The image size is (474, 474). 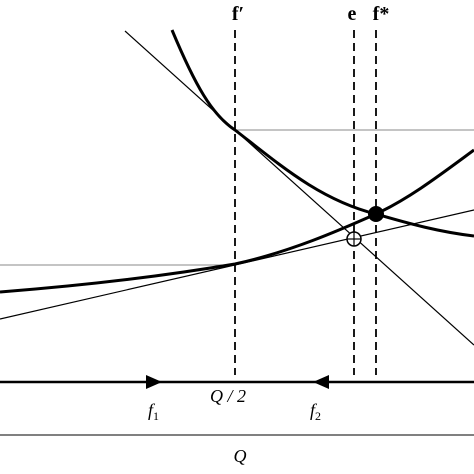 What do you see at coordinates (354, 239) in the screenshot?
I see `equilibrium-point` at bounding box center [354, 239].